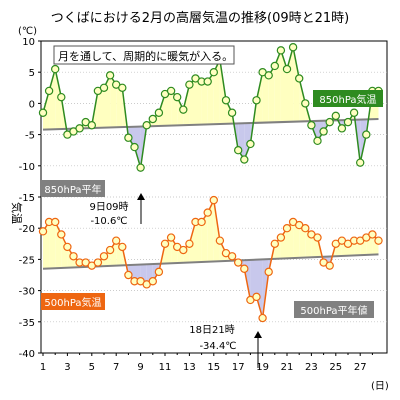 The image size is (400, 400). Describe the element at coordinates (140, 367) in the screenshot. I see `x-tick-label: 9` at that location.